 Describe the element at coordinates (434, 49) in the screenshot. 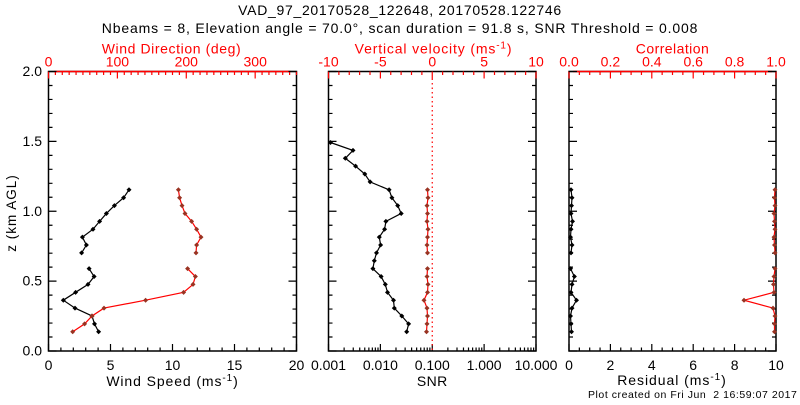

I see `svg-text: Vertical velocity (ms-1)` at that location.